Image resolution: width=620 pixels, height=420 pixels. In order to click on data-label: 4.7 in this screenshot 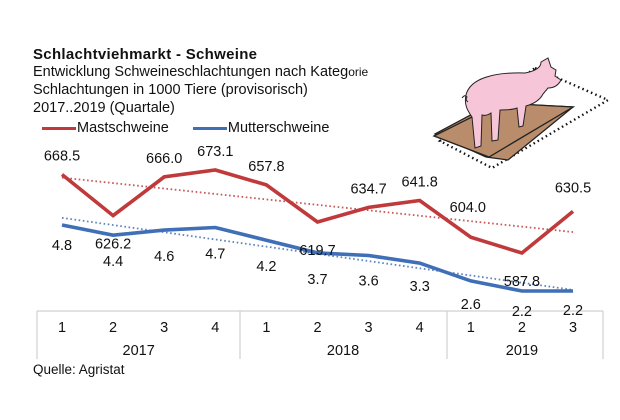, I will do `click(215, 255)`.